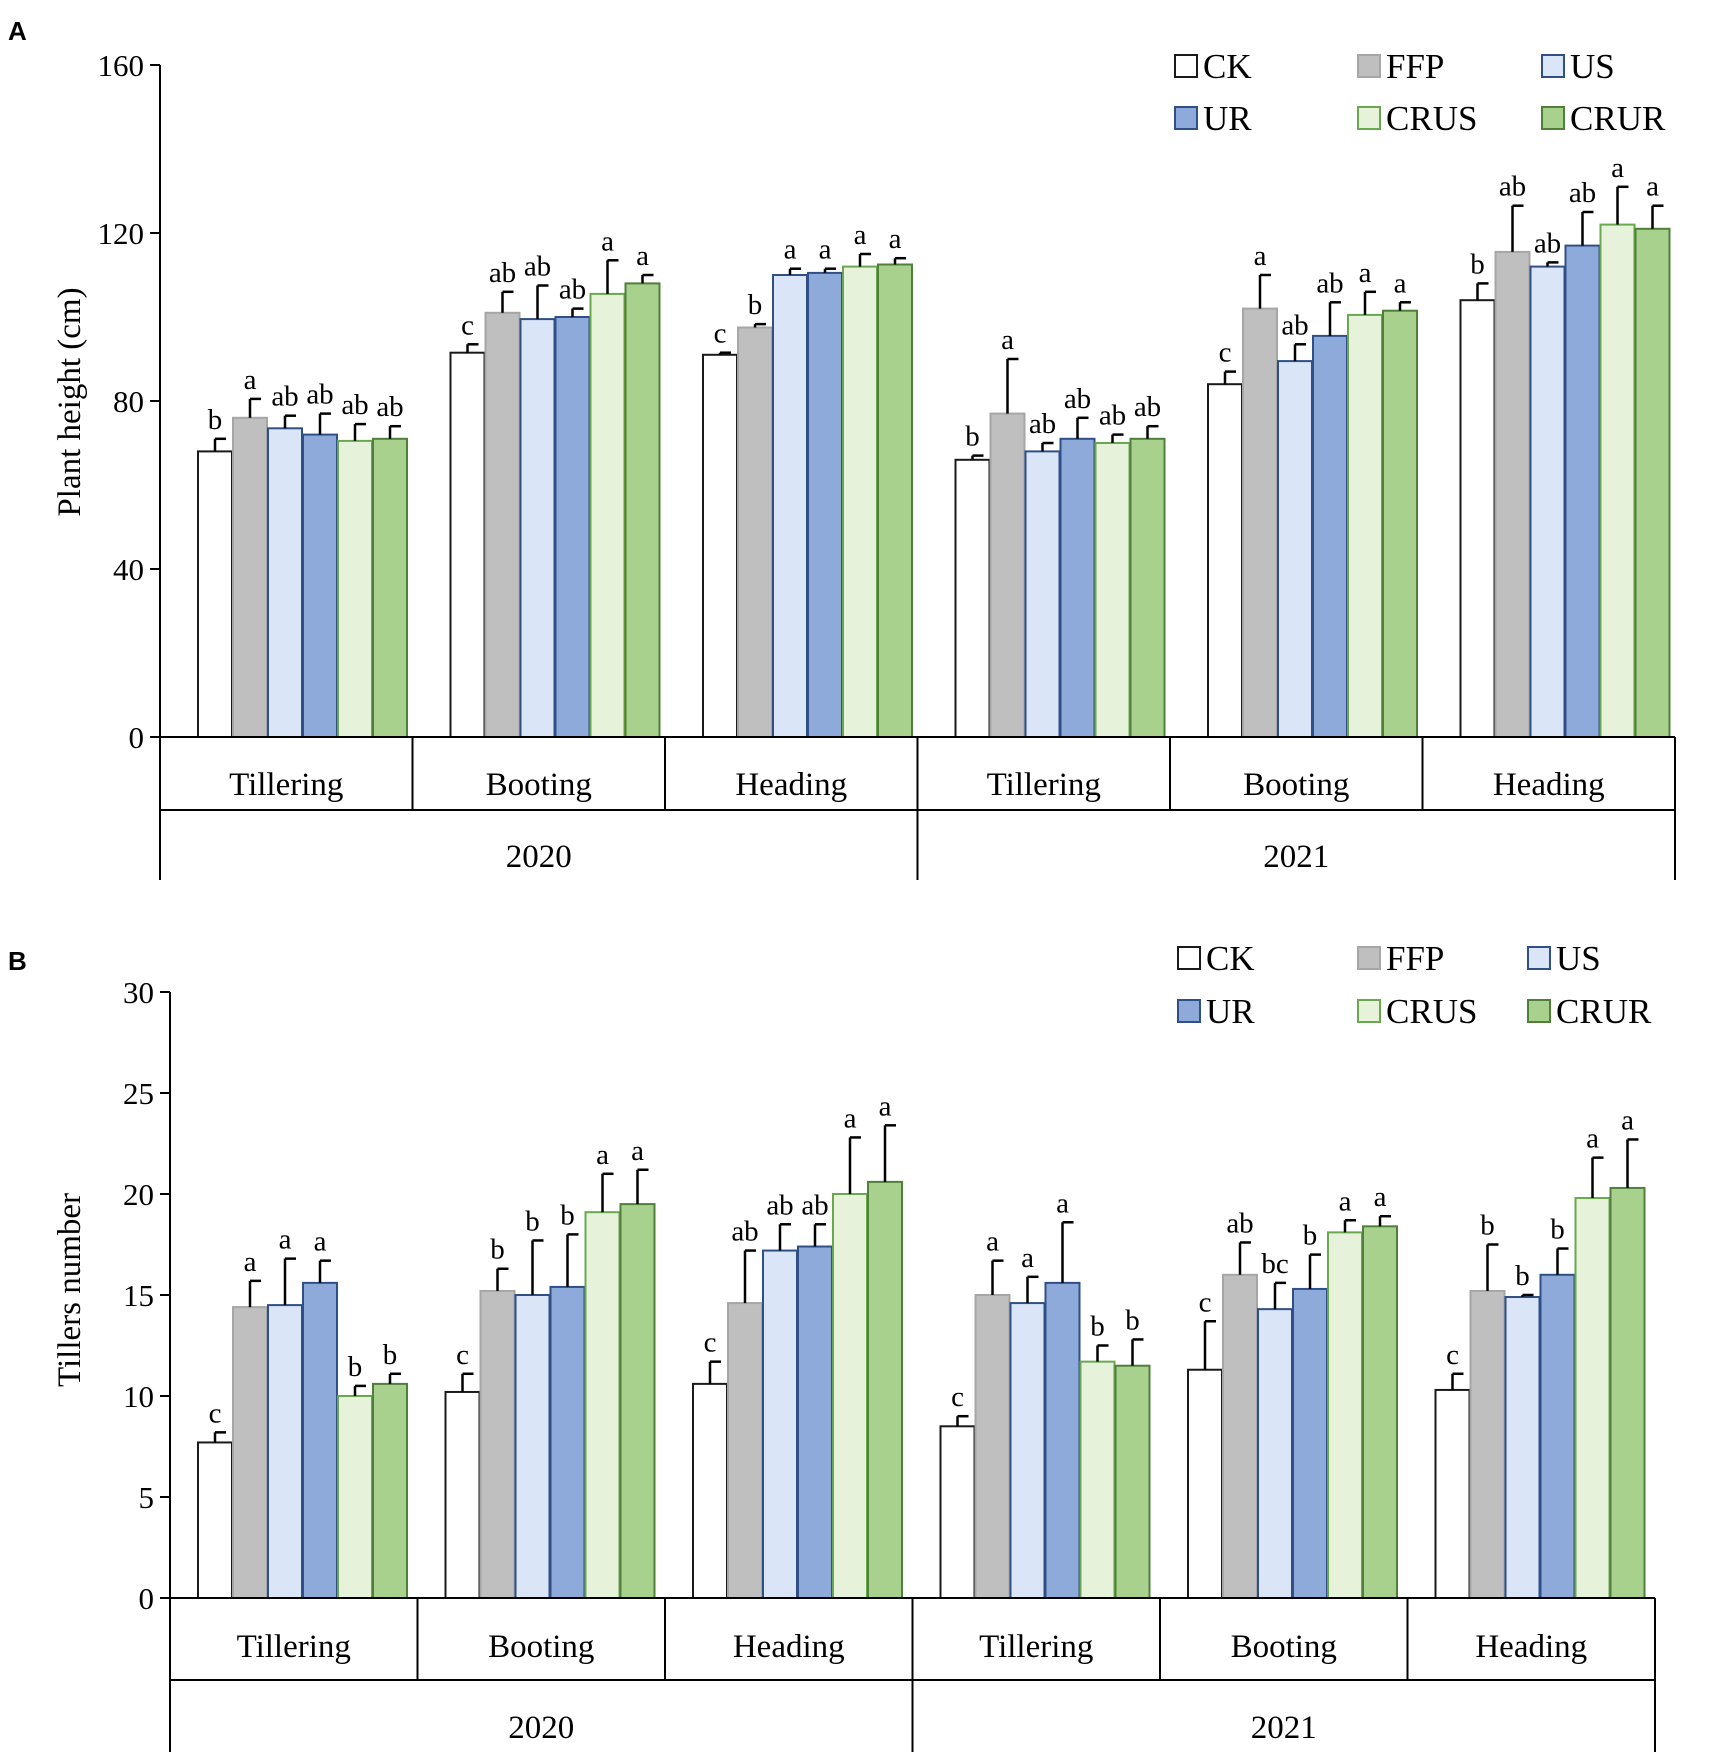 The width and height of the screenshot is (1713, 1752). I want to click on y-tick-label: 160, so click(121, 65).